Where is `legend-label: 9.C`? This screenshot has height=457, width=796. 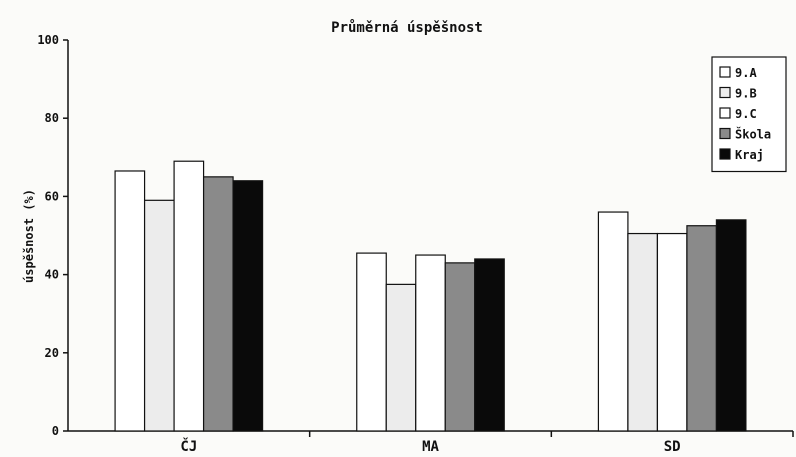
legend-label: 9.C is located at coordinates (746, 114).